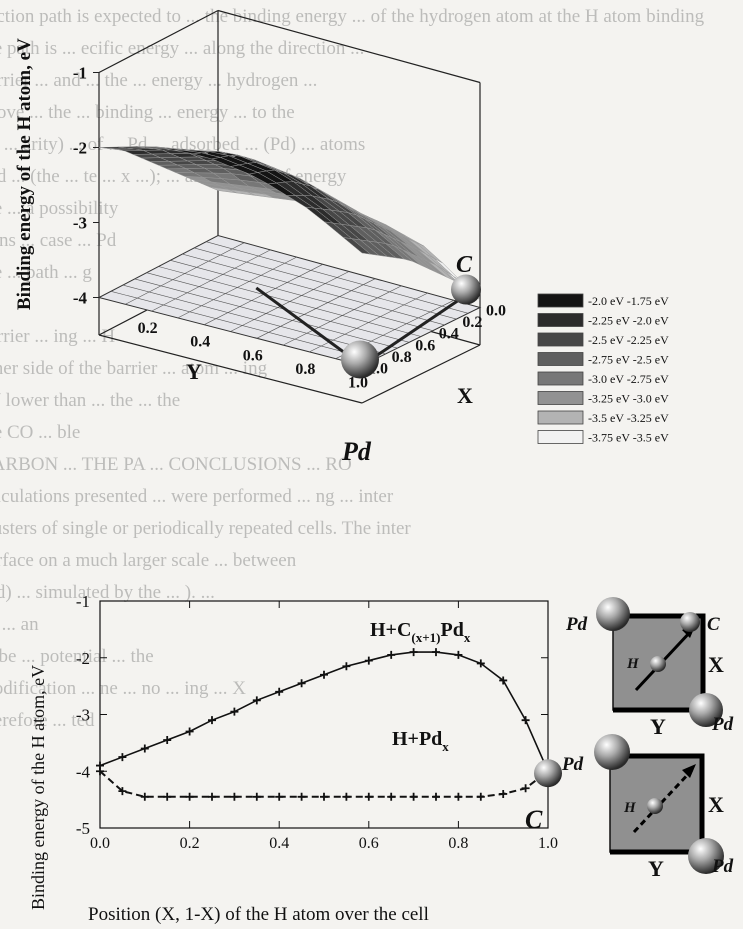  What do you see at coordinates (628, 438) in the screenshot?
I see `legend-entry-label: -3.75 eV -3.5 eV` at bounding box center [628, 438].